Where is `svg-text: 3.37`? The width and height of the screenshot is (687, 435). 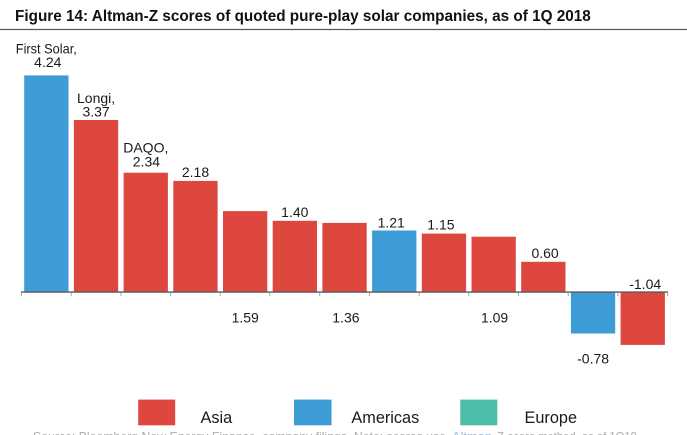
svg-text: 3.37 is located at coordinates (95, 112).